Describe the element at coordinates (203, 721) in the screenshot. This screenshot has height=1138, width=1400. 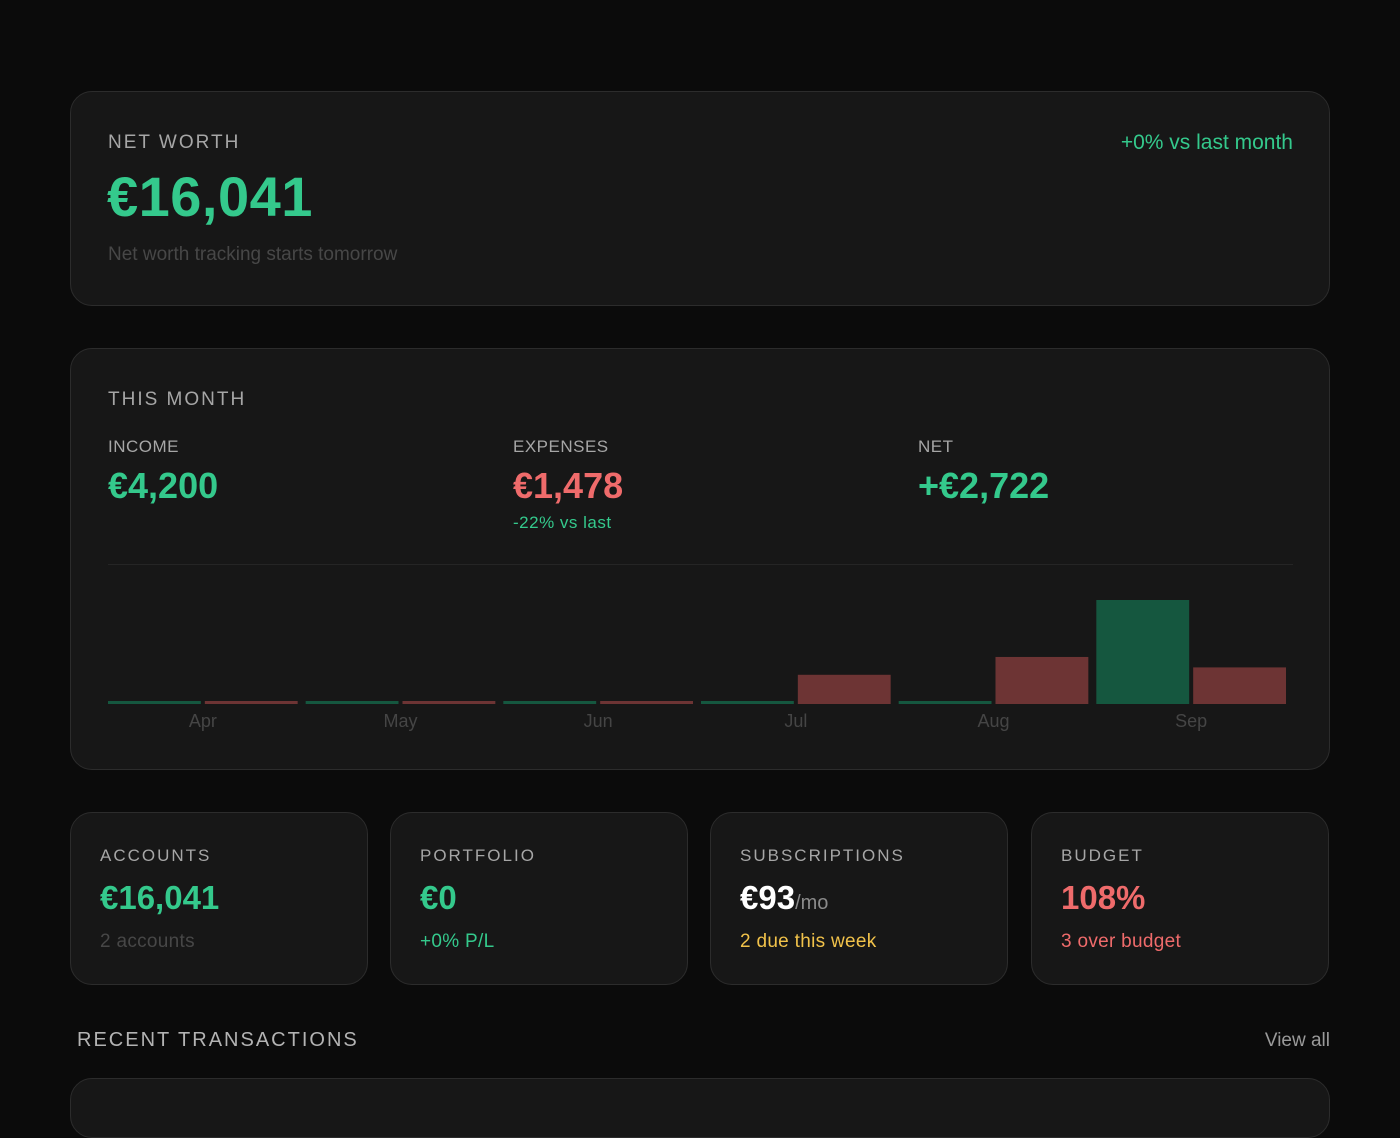
I see `x-tick-label: Apr` at that location.